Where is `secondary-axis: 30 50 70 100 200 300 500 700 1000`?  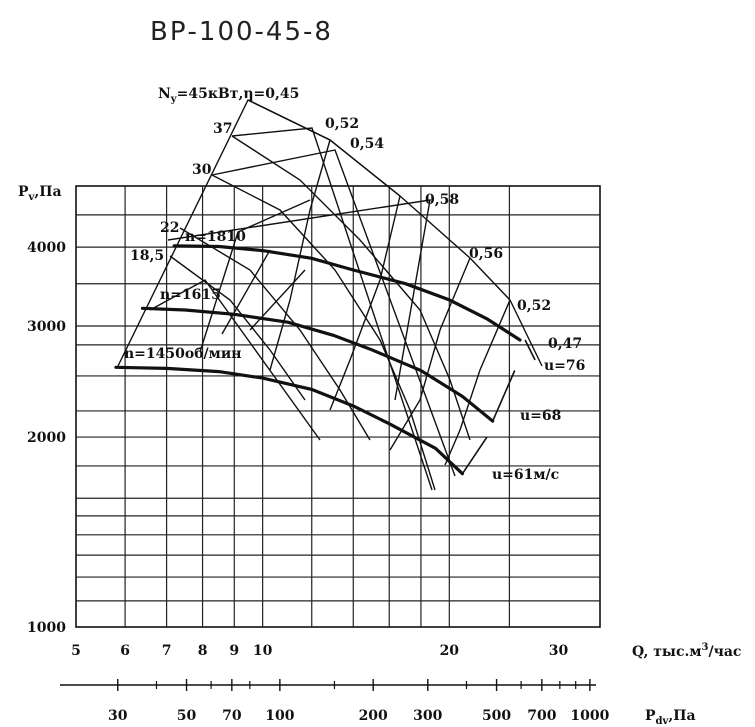 secondary-axis: 30 50 70 100 200 300 500 700 1000 is located at coordinates (335, 701).